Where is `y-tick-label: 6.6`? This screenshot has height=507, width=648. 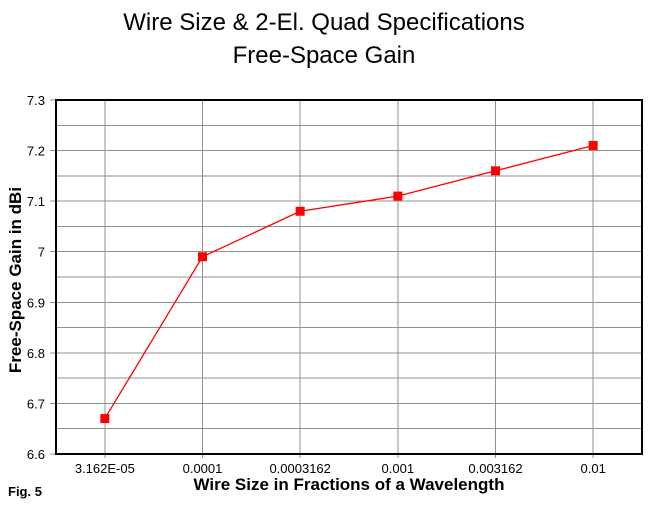 y-tick-label: 6.6 is located at coordinates (36, 454).